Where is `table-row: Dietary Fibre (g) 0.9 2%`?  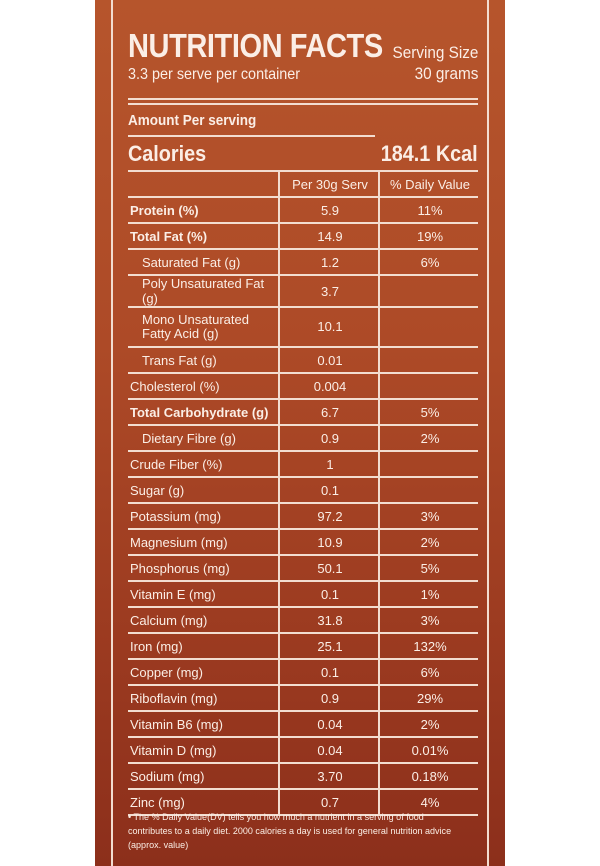 table-row: Dietary Fibre (g) 0.9 2% is located at coordinates (303, 438).